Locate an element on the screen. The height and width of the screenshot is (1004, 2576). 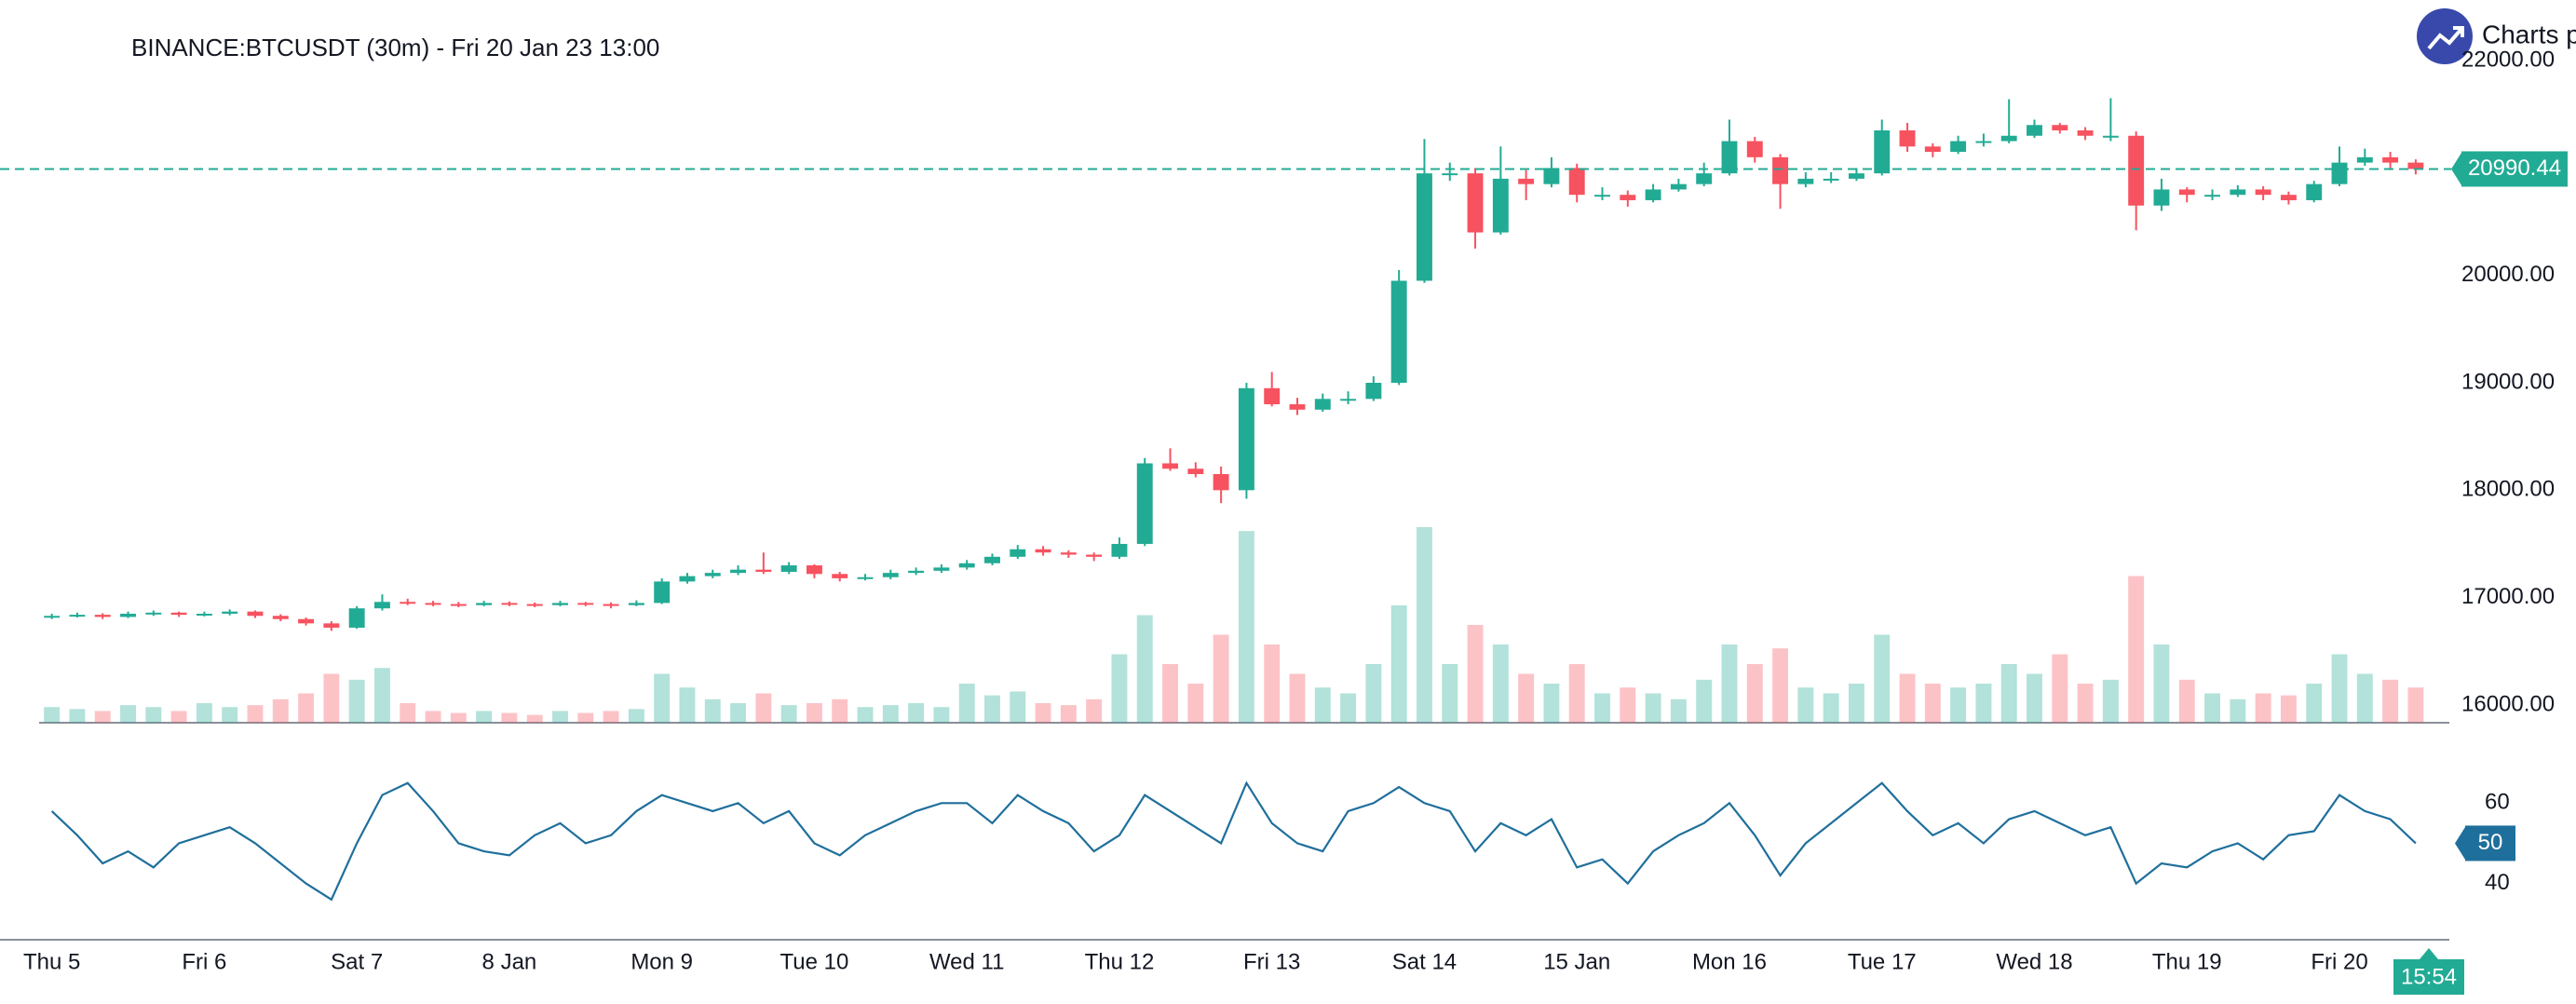
y-tick-label: 20000.00 is located at coordinates (2508, 274).